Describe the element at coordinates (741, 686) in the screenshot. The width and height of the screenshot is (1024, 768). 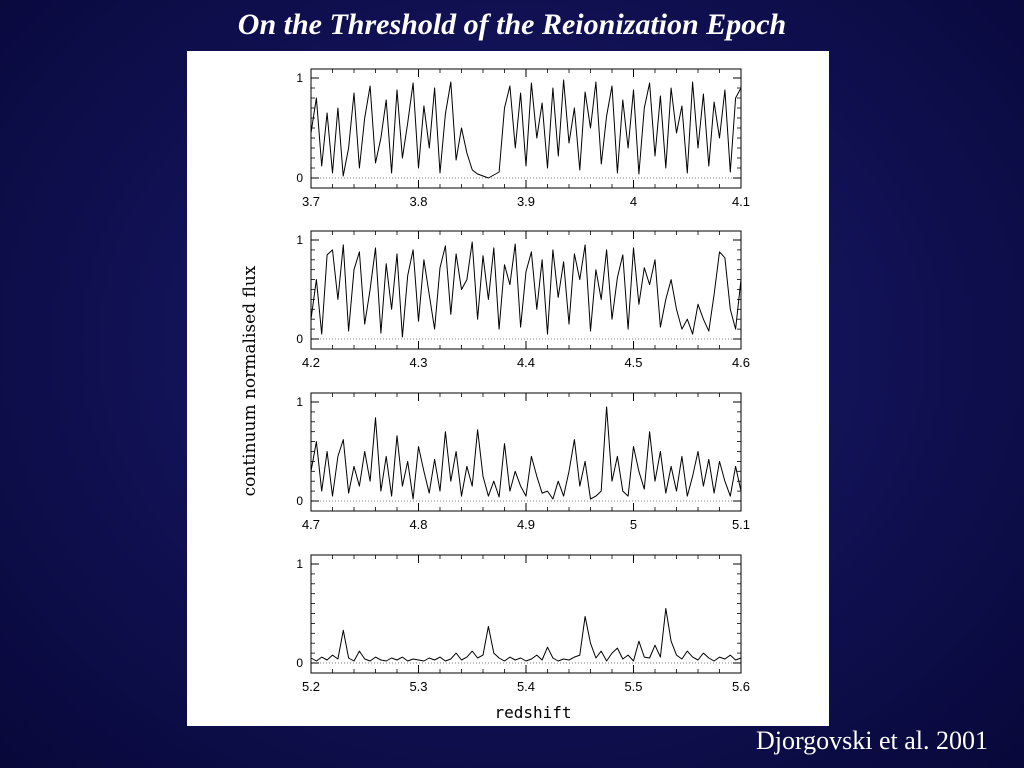
I see `x-tick-label: 5.6` at that location.